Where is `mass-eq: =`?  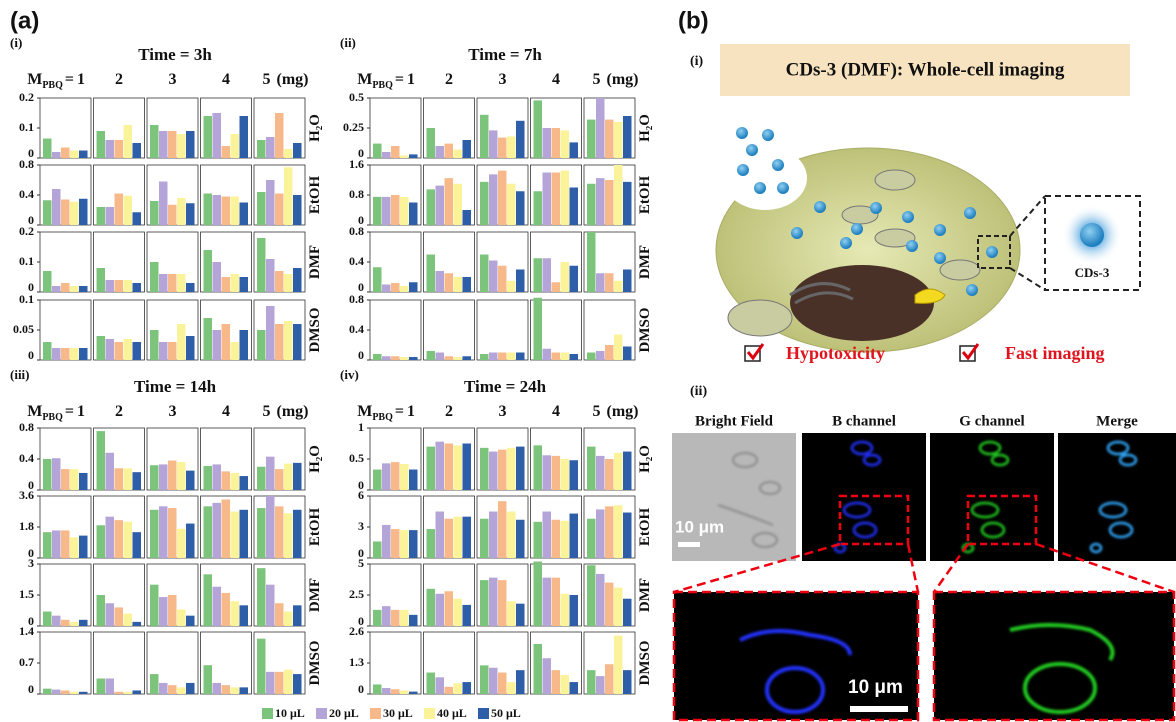
mass-eq: = is located at coordinates (69, 79).